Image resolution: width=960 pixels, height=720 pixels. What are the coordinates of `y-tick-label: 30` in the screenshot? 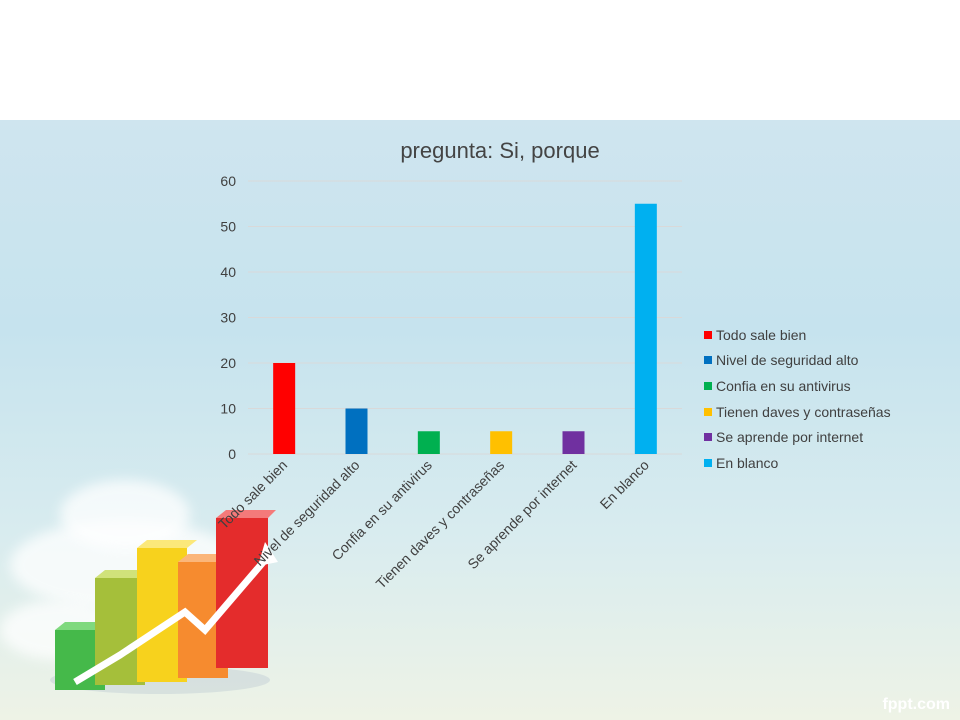 It's located at (228, 318).